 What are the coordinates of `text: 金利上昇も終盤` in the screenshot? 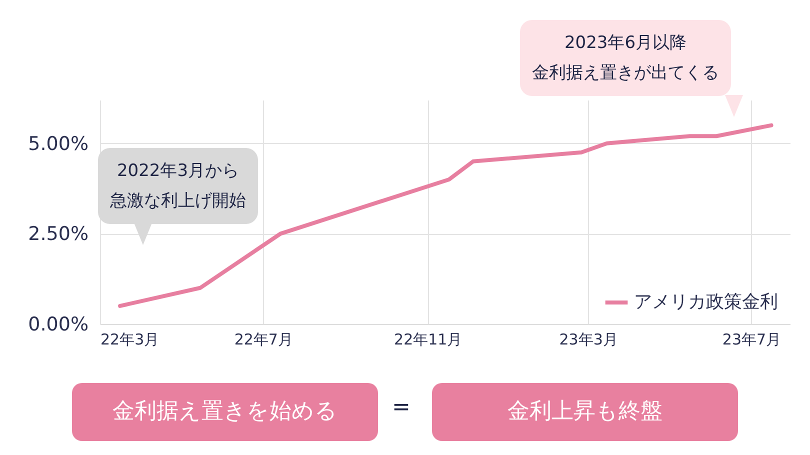 It's located at (585, 412).